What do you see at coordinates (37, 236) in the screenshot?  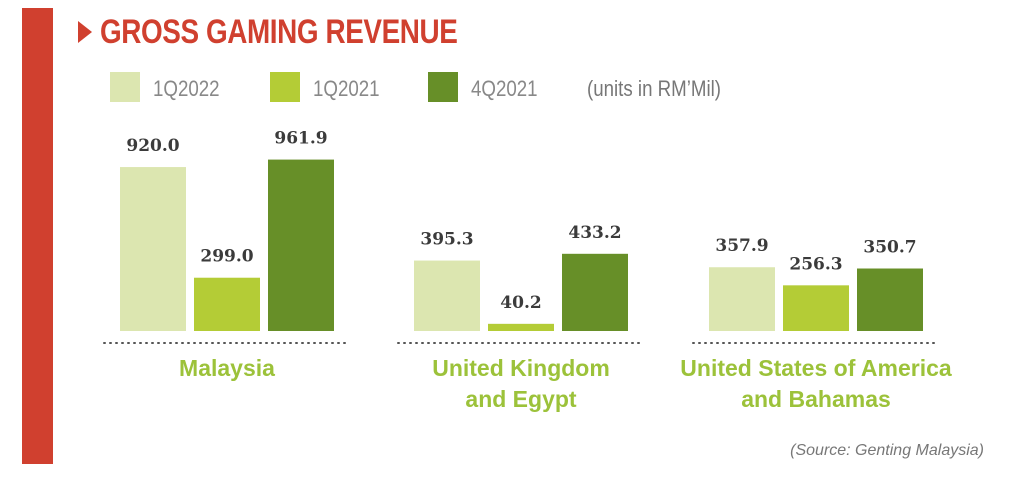 I see `accent-side-bar` at bounding box center [37, 236].